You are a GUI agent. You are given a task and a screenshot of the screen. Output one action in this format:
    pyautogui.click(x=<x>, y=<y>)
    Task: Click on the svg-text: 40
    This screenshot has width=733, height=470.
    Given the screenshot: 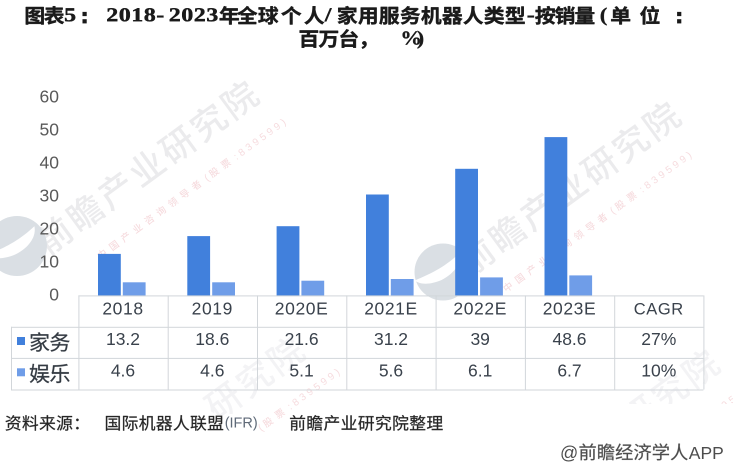 What is the action you would take?
    pyautogui.click(x=50, y=163)
    